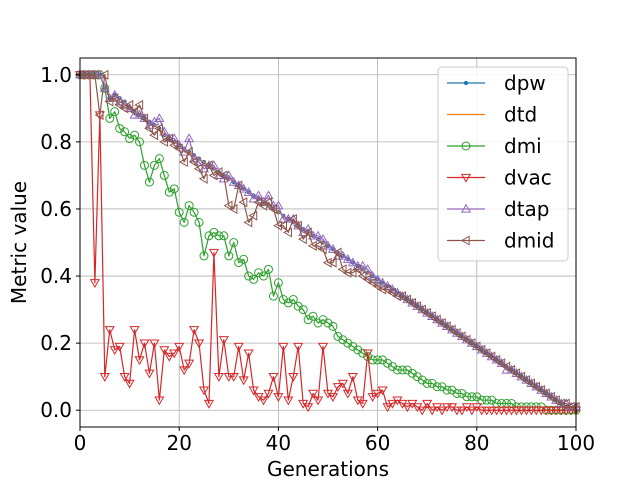 The height and width of the screenshot is (480, 640). I want to click on legend-item-dvac: dvac, so click(499, 178).